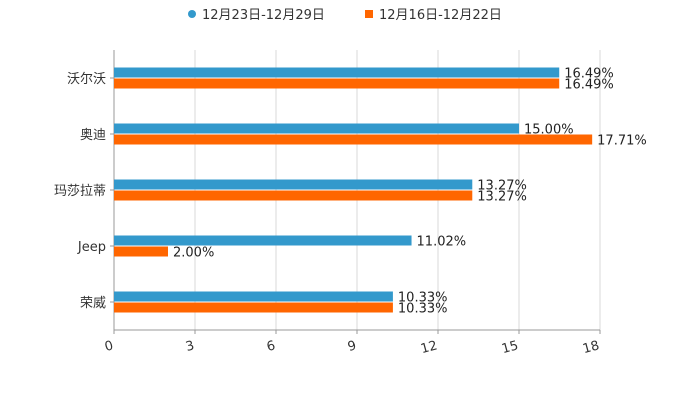 This screenshot has height=400, width=700. I want to click on x-tick-label-6: 6, so click(271, 346).